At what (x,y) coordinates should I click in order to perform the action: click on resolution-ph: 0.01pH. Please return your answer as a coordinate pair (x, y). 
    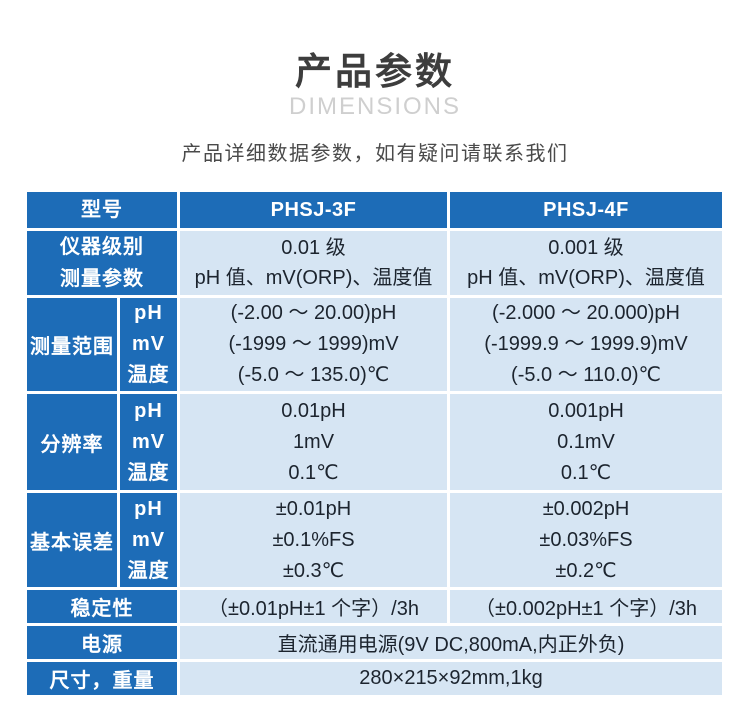
    Looking at the image, I should click on (313, 410).